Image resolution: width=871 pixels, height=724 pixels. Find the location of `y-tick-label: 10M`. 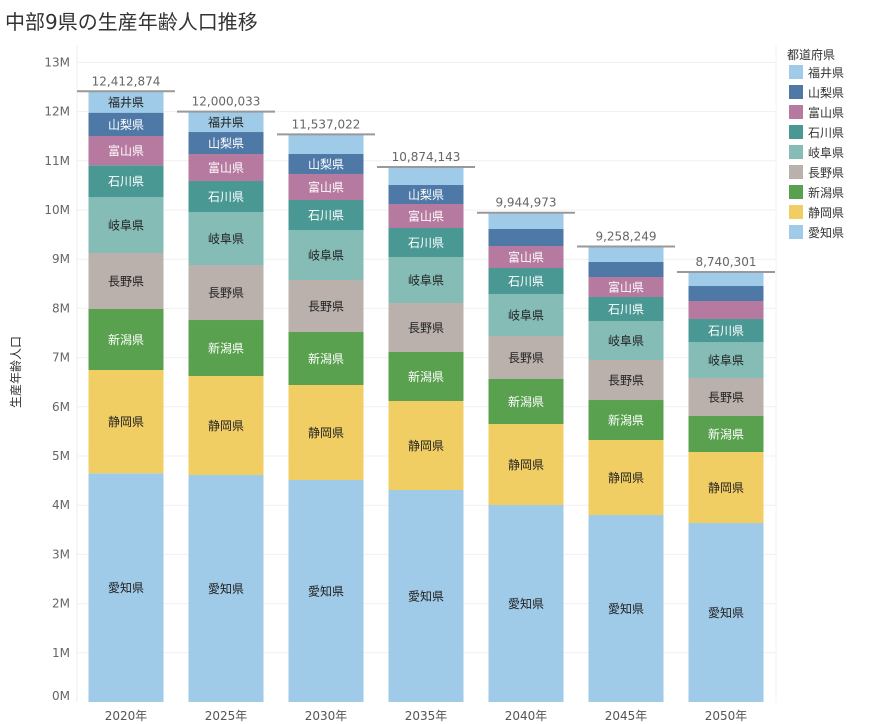

y-tick-label: 10M is located at coordinates (57, 210).